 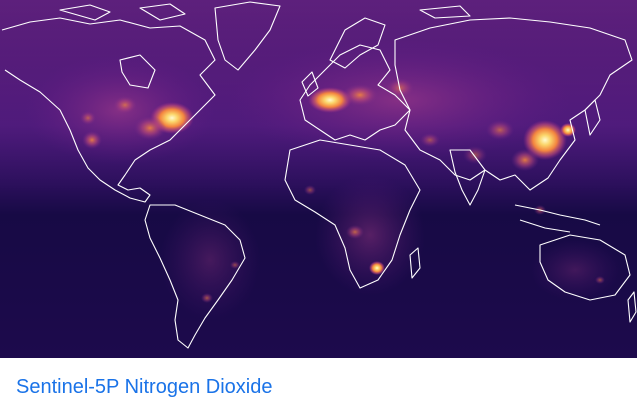 I want to click on coast-africa, so click(x=352, y=214).